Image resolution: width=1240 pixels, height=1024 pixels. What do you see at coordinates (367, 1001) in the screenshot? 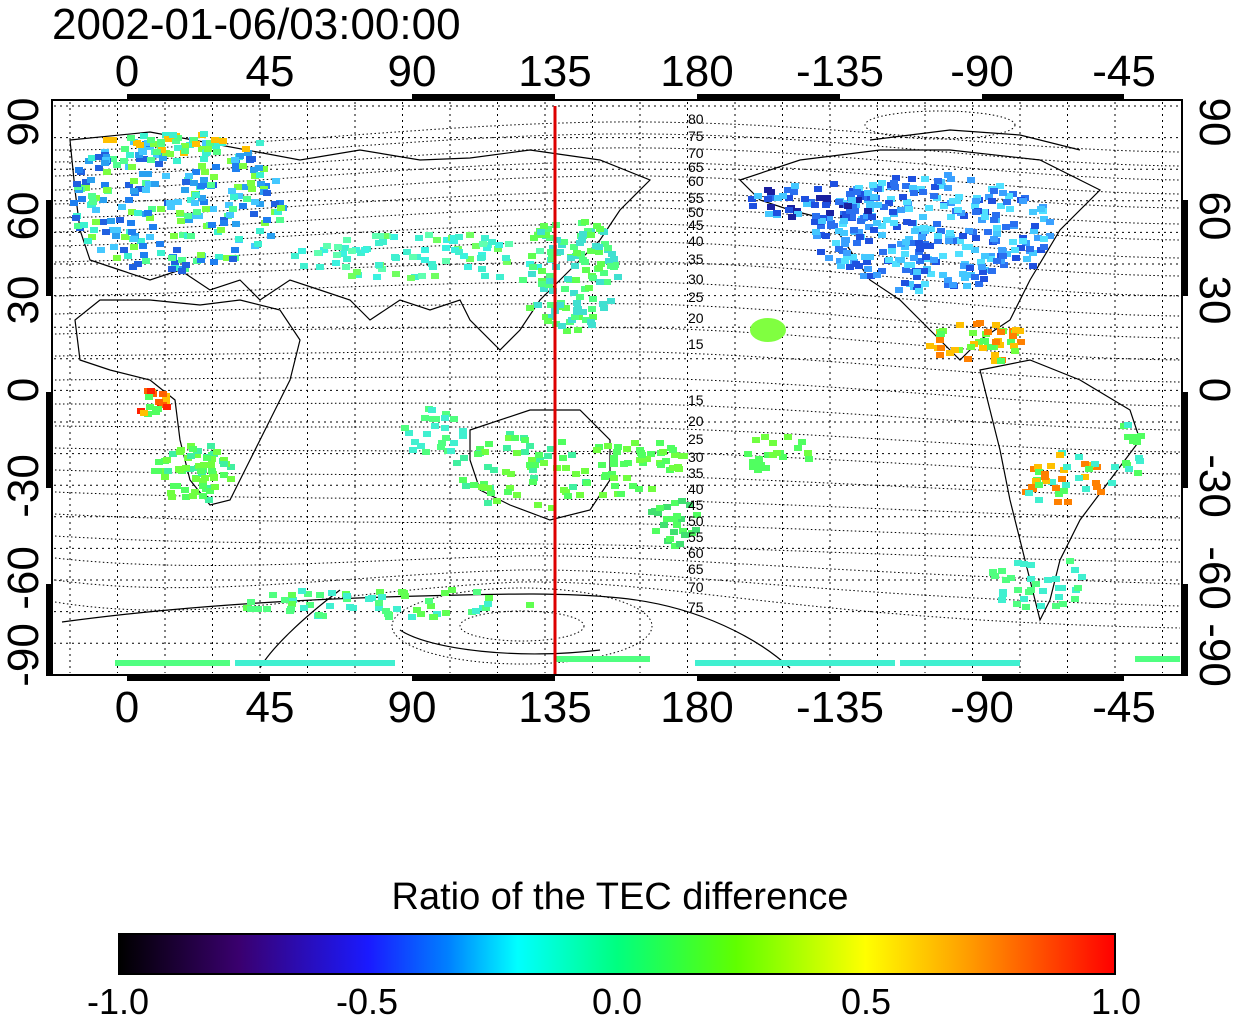
I see `colorbar-tick: -0.5` at bounding box center [367, 1001].